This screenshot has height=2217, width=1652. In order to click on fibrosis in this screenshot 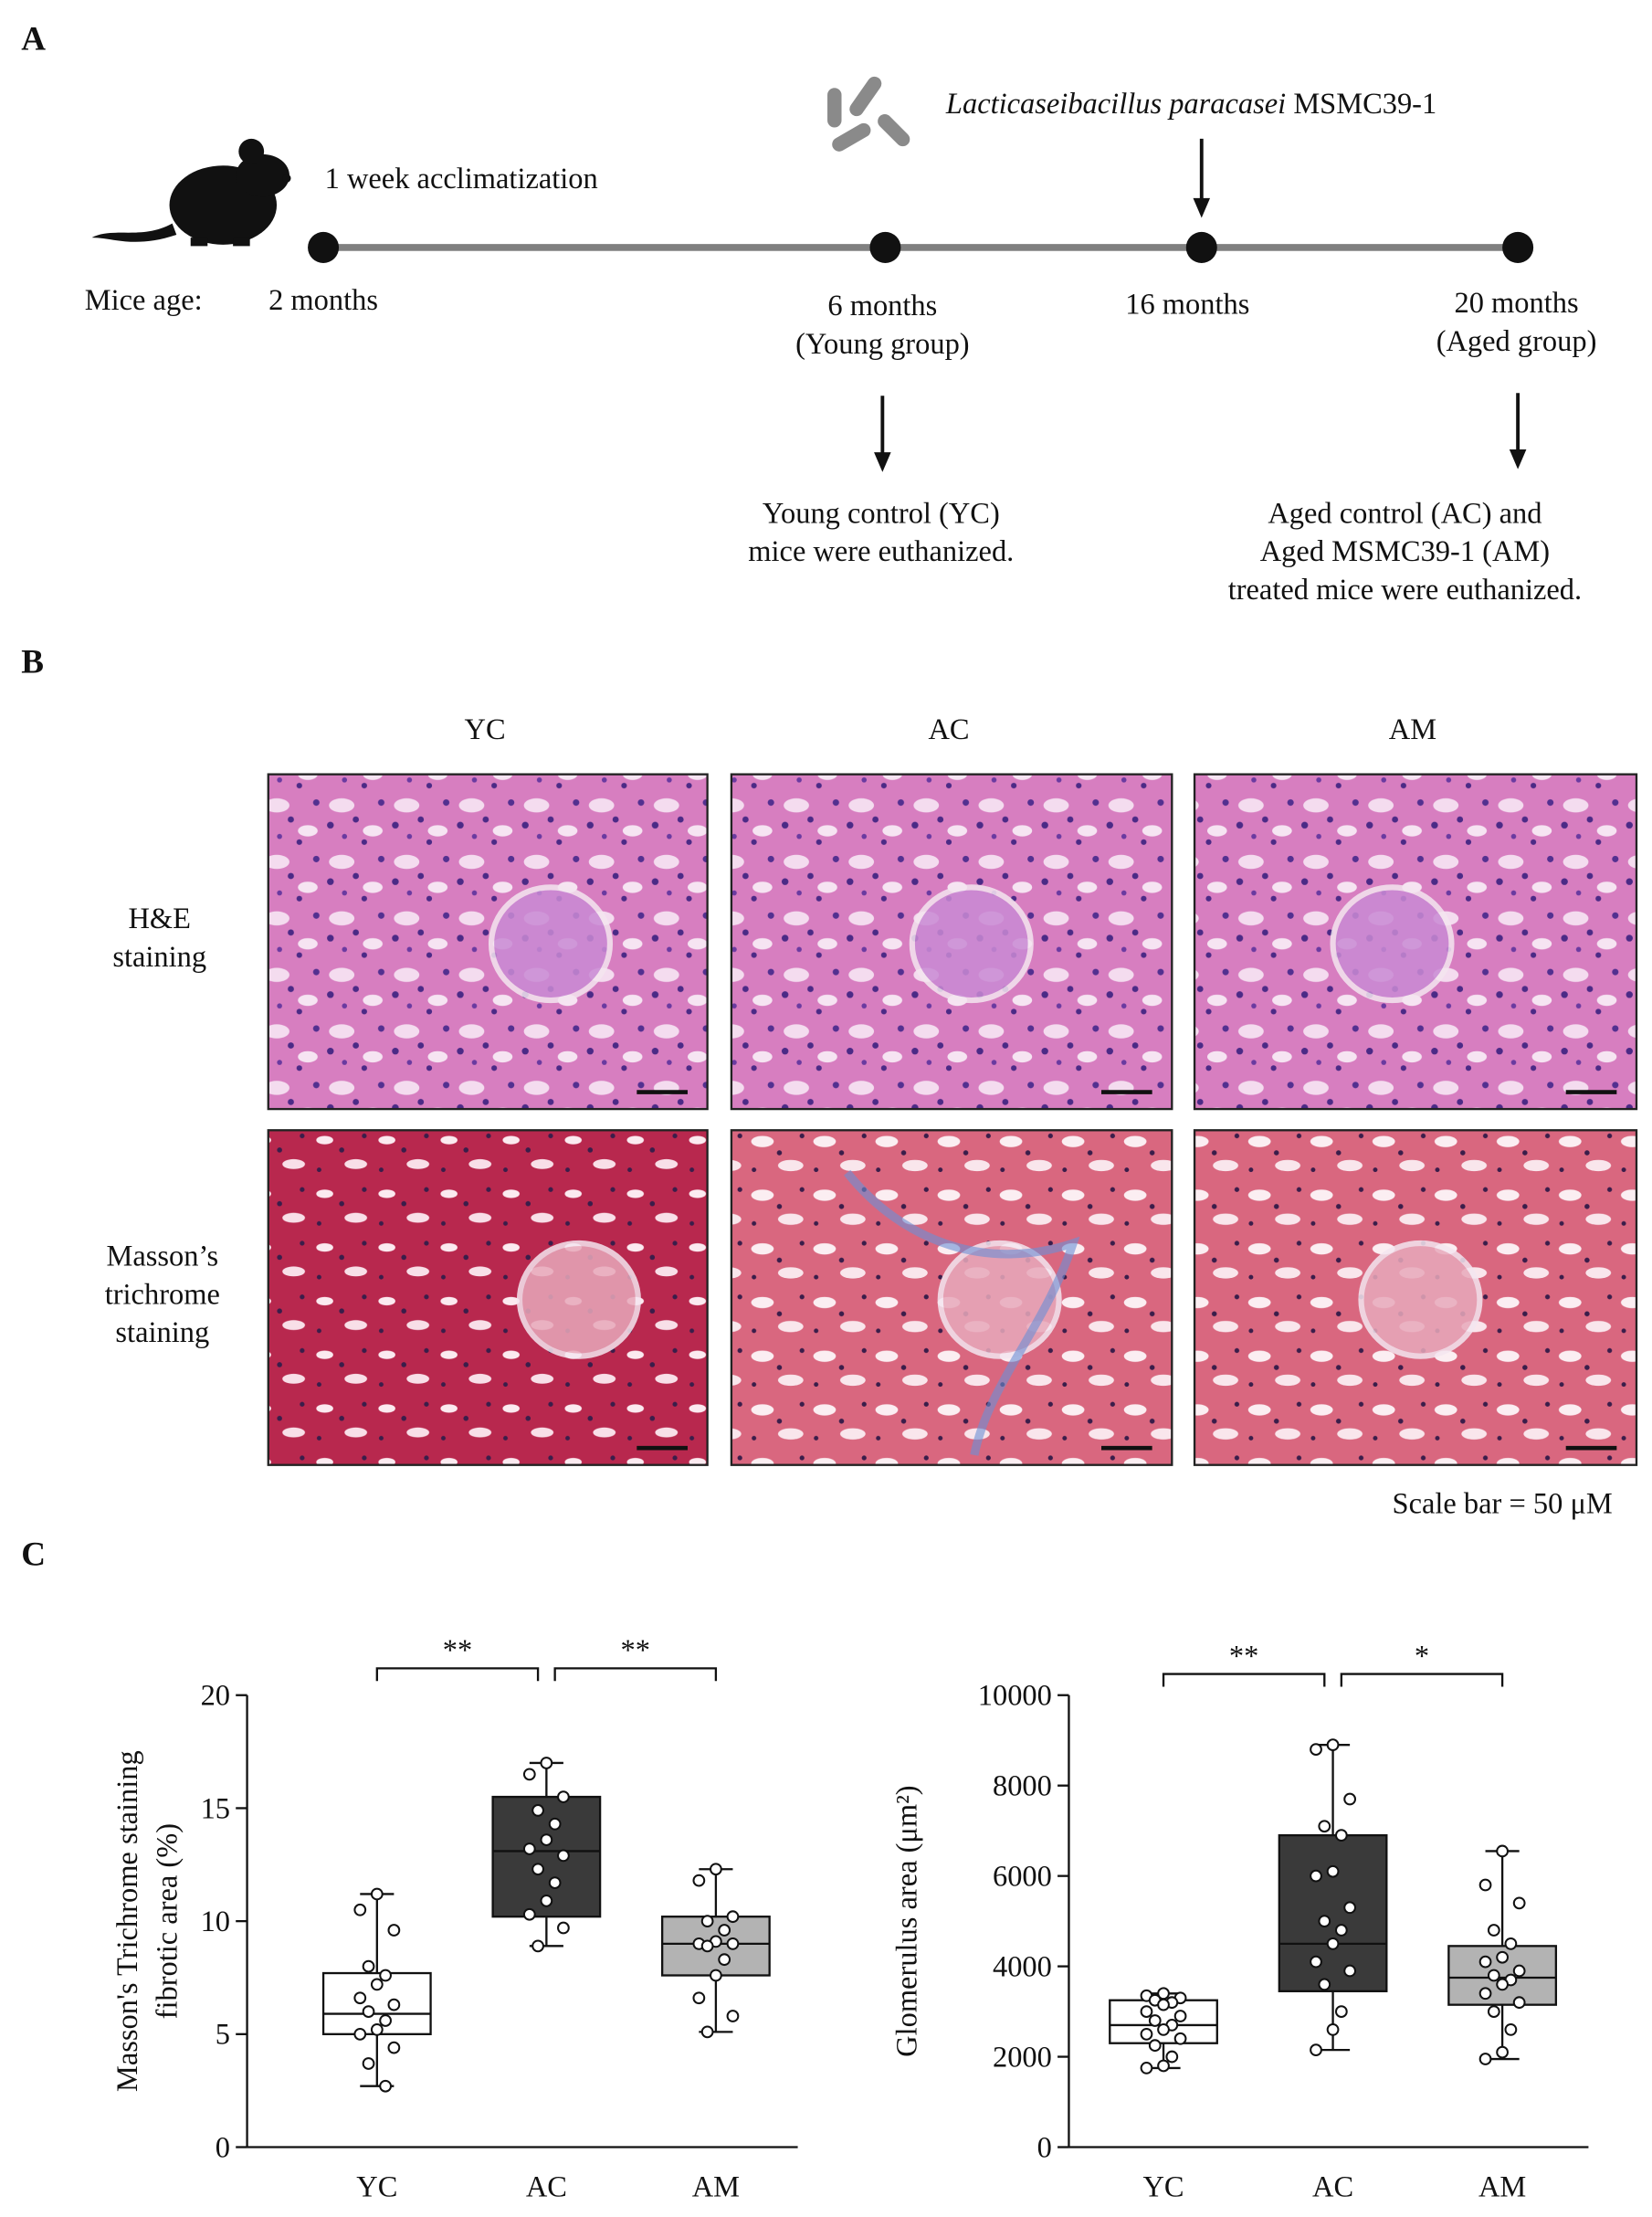, I will do `click(962, 1312)`.